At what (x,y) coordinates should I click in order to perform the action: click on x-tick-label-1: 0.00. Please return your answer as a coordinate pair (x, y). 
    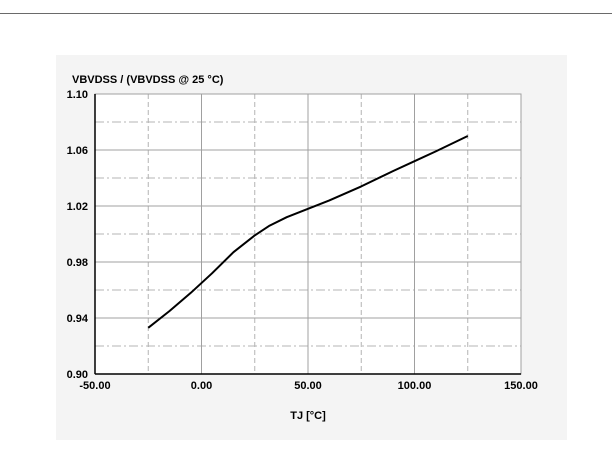
    Looking at the image, I should click on (201, 386).